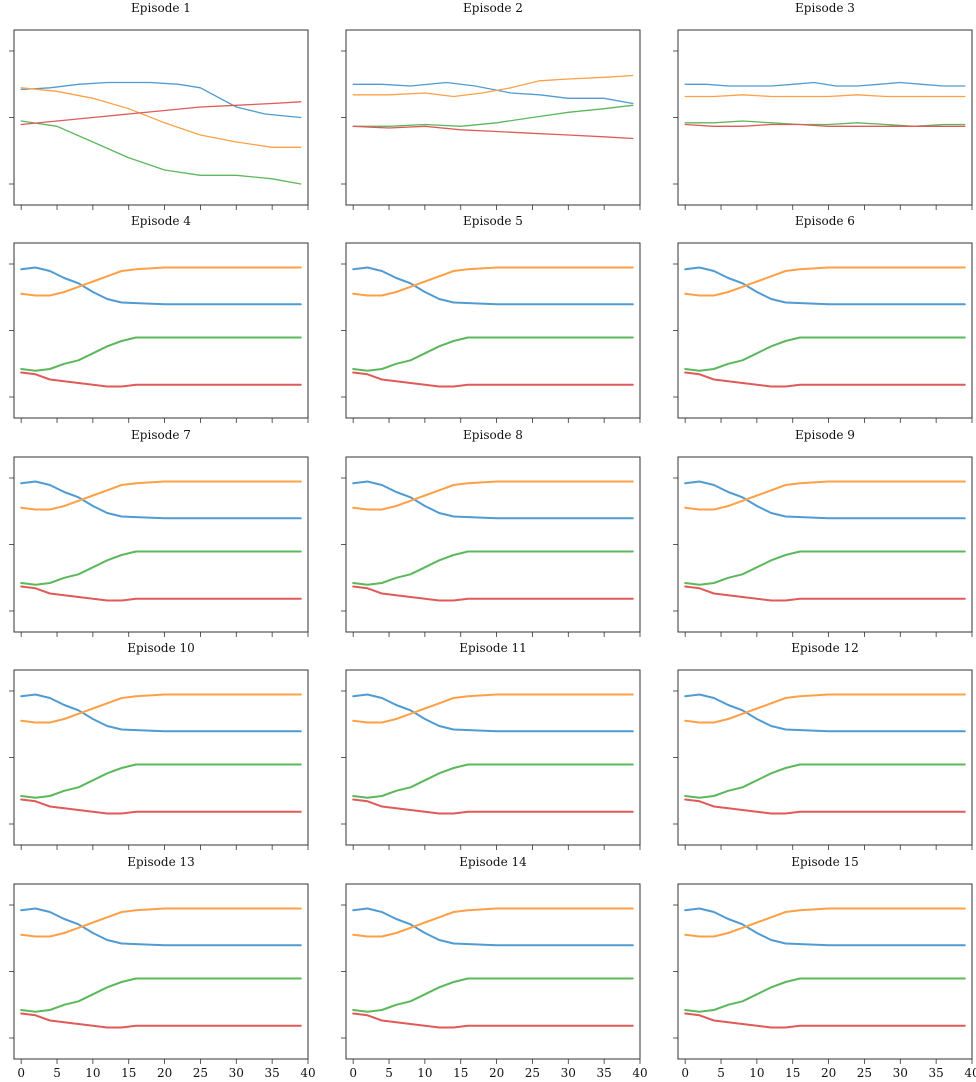 Image resolution: width=976 pixels, height=1082 pixels. I want to click on panel-title: Episode 7, so click(161, 435).